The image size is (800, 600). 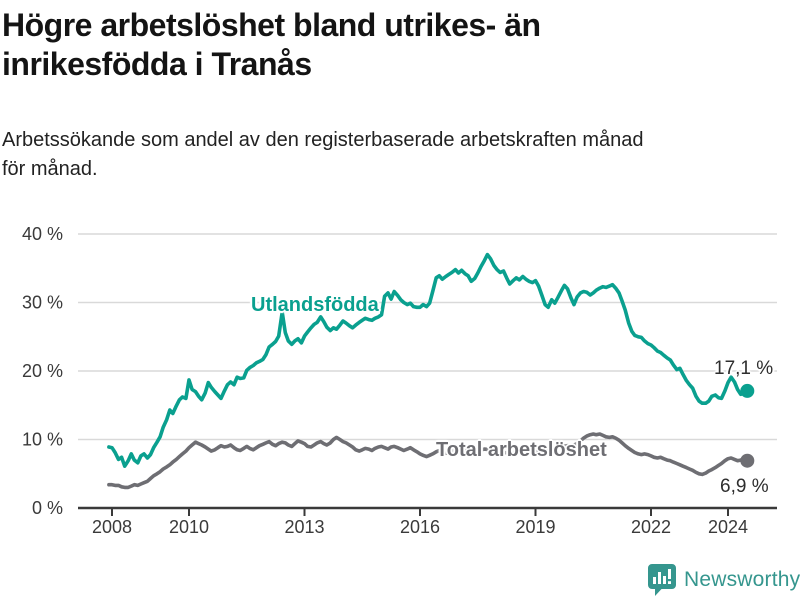 What do you see at coordinates (662, 580) in the screenshot?
I see `bar-chart-speech-bubble-icon` at bounding box center [662, 580].